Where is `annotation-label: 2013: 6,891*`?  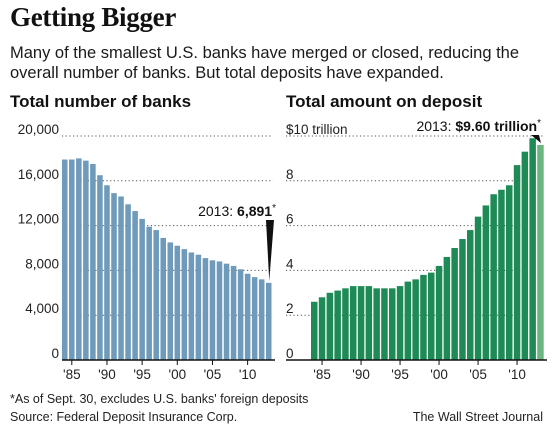 annotation-label: 2013: 6,891* is located at coordinates (237, 211).